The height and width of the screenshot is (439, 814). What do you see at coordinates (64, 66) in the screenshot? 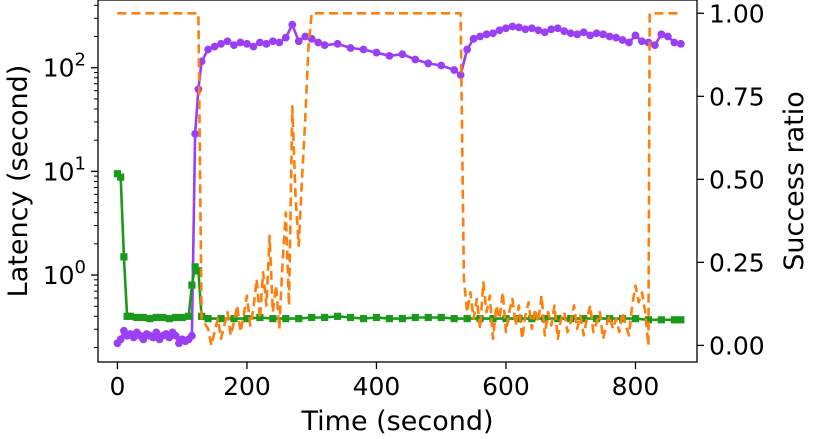
I see `left-y-tick-label: 10²` at bounding box center [64, 66].